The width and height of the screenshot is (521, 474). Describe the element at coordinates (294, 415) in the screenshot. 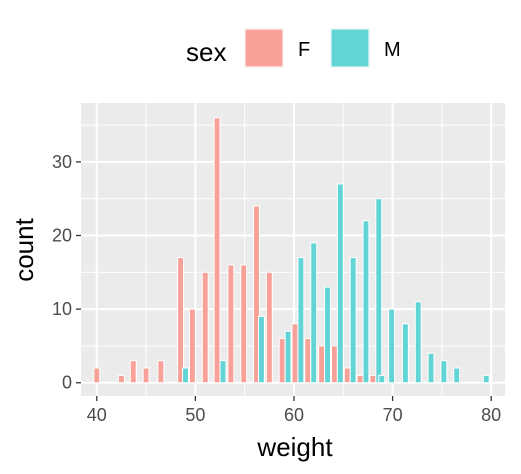

I see `x-tick-label: 60` at that location.